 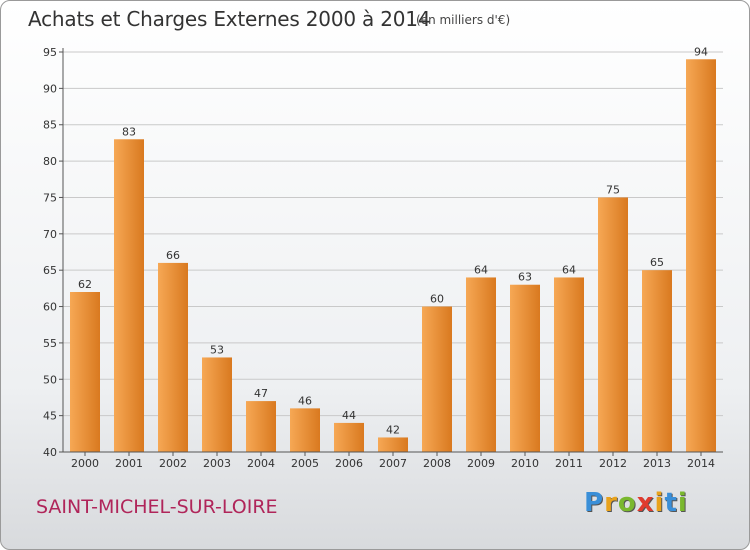 I want to click on y-tick-label: 95, so click(x=50, y=52).